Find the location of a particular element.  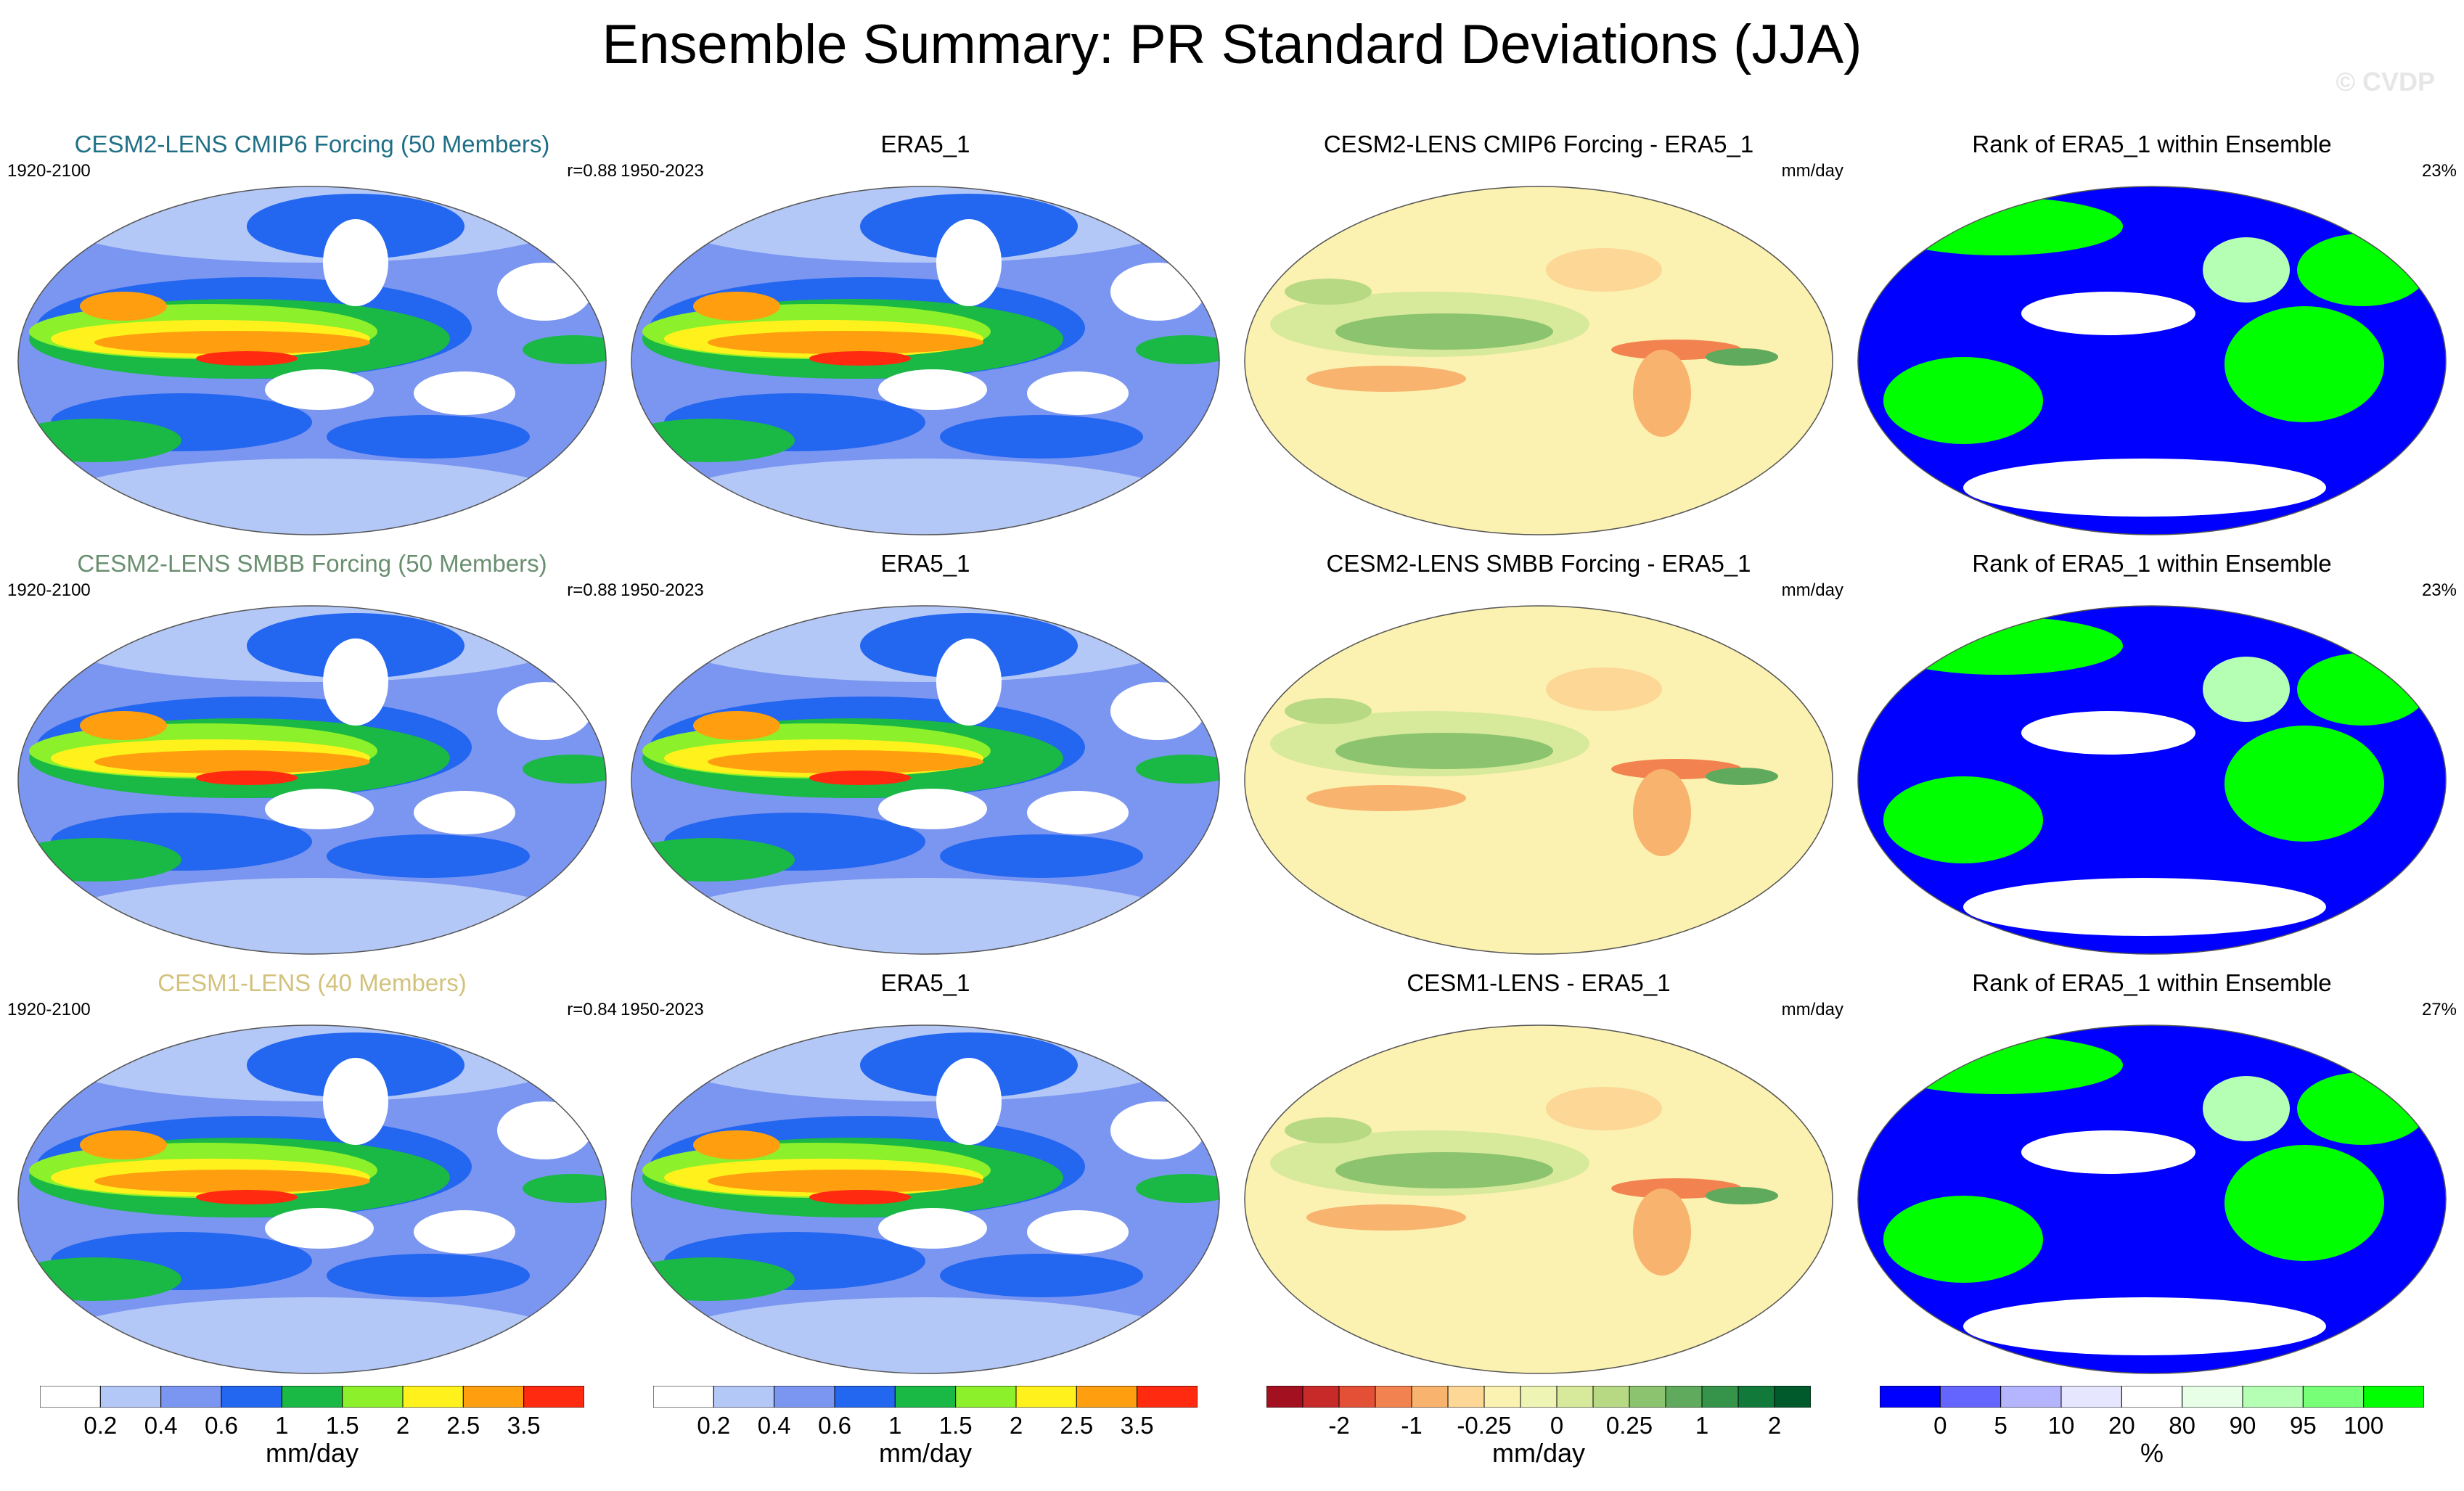

colorbar-tick-label: -1 is located at coordinates (1412, 1425).